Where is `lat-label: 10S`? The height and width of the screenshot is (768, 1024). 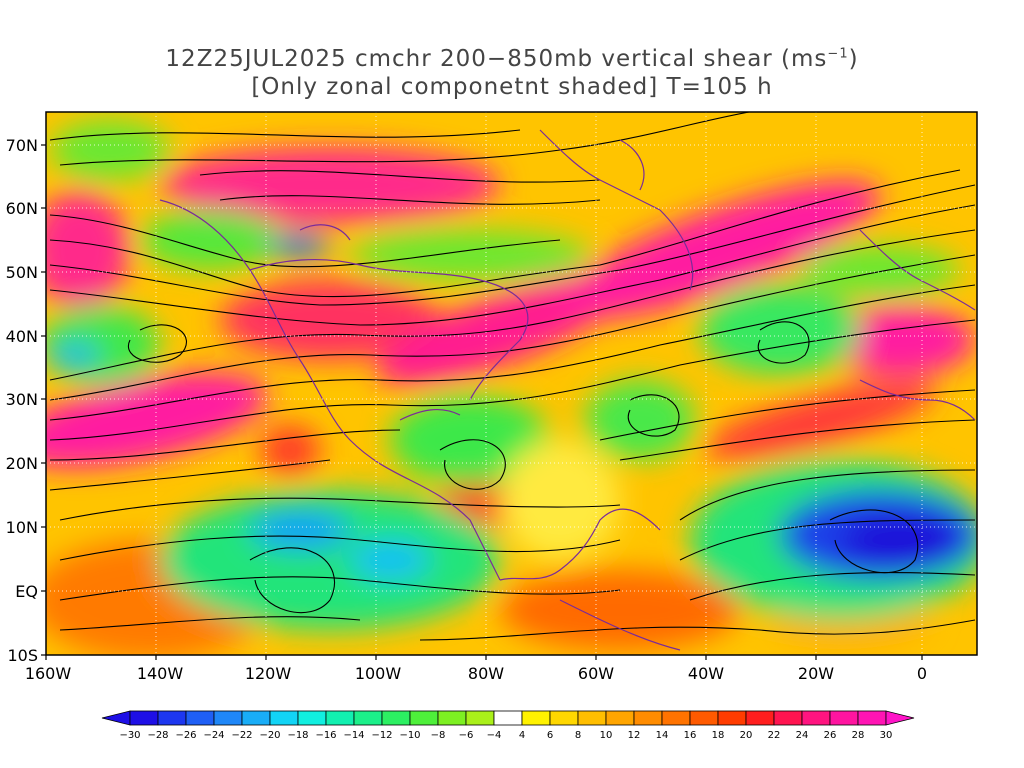 lat-label: 10S is located at coordinates (22, 655).